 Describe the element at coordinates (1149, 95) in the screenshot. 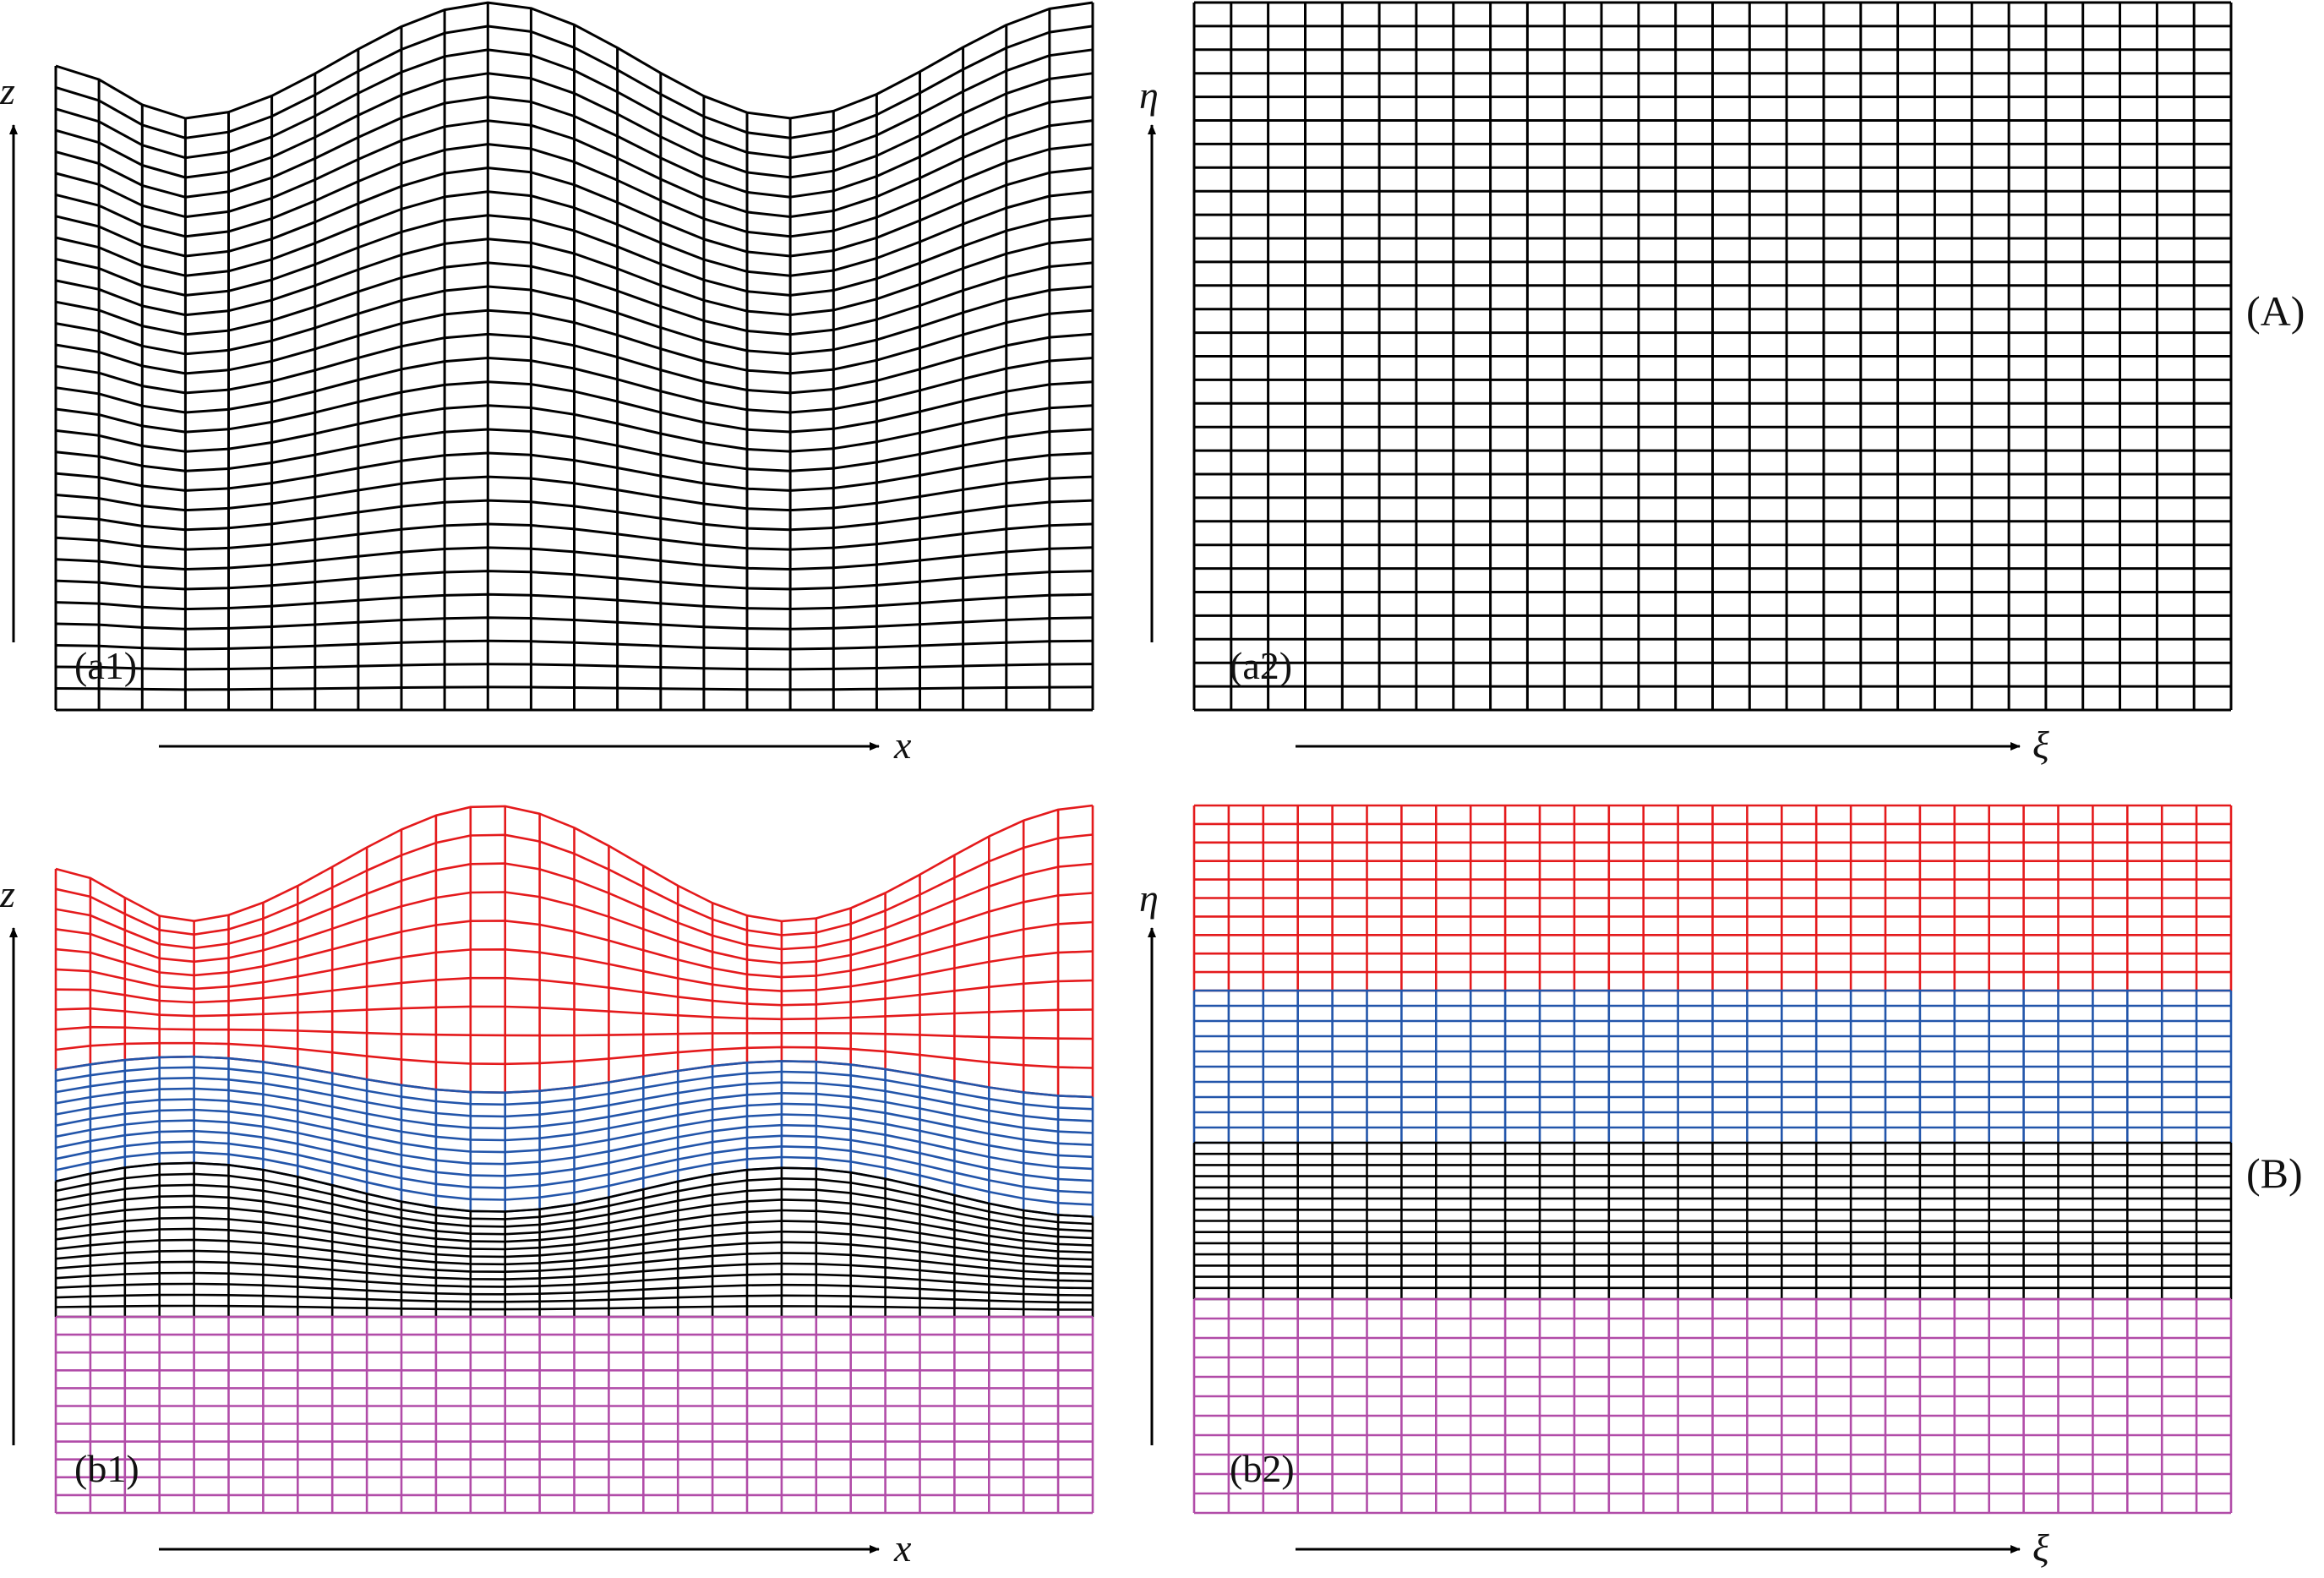

I see `panel-a2-eta-label: η` at that location.